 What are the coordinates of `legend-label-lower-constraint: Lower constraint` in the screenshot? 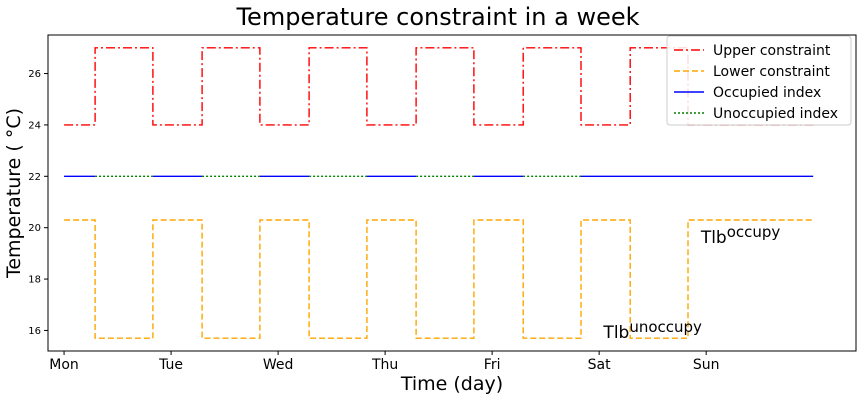 It's located at (771, 72).